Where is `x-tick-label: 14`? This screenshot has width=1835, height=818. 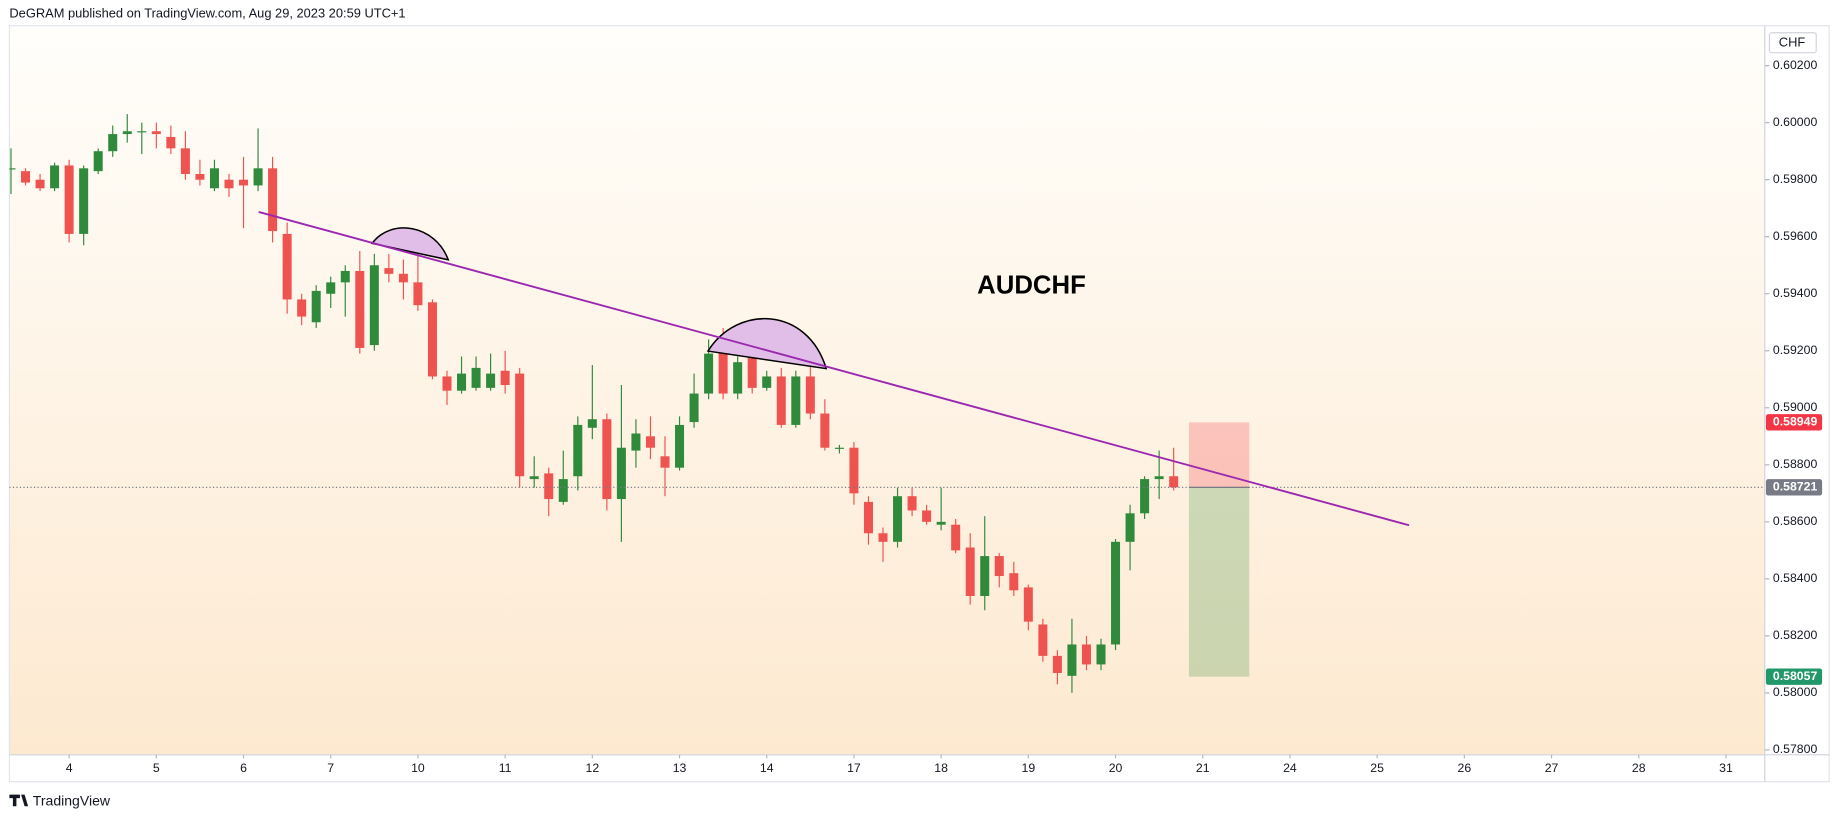 x-tick-label: 14 is located at coordinates (767, 768).